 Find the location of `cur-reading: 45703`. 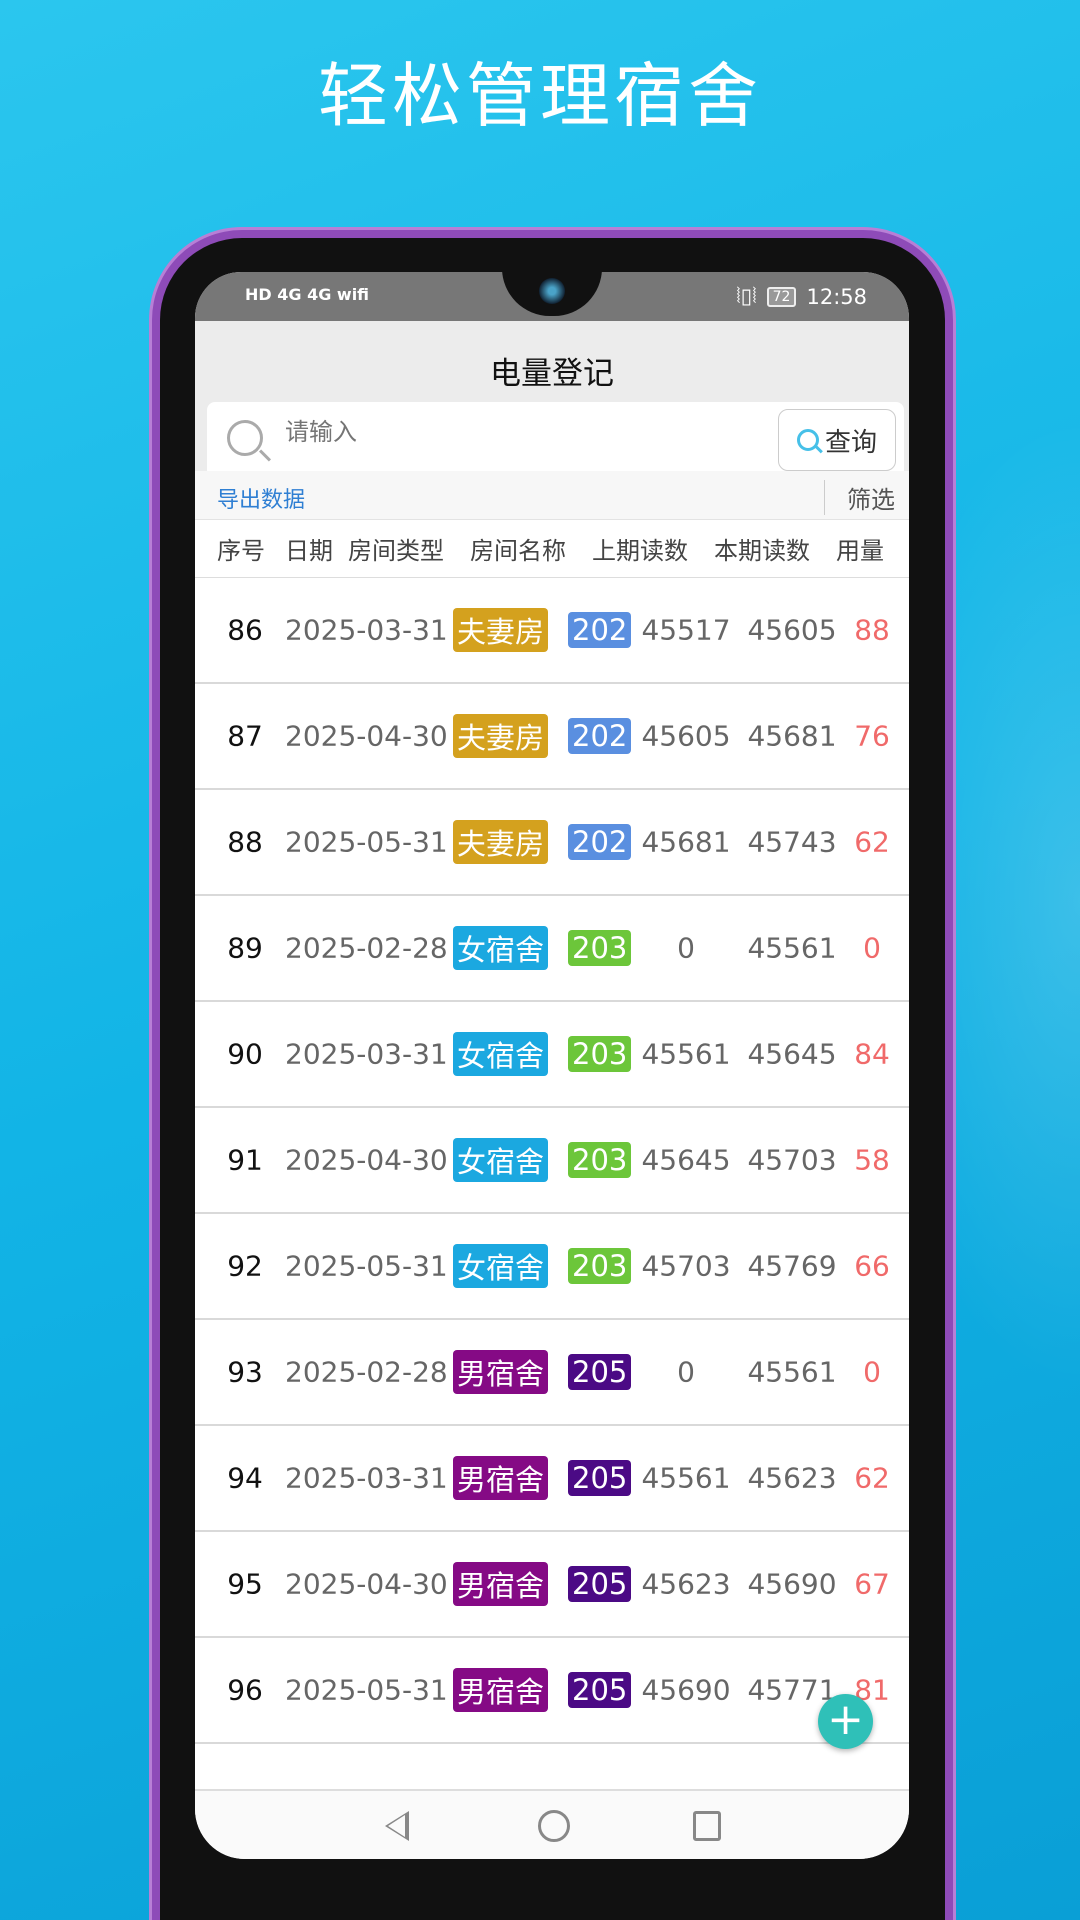

cur-reading: 45703 is located at coordinates (792, 1160).